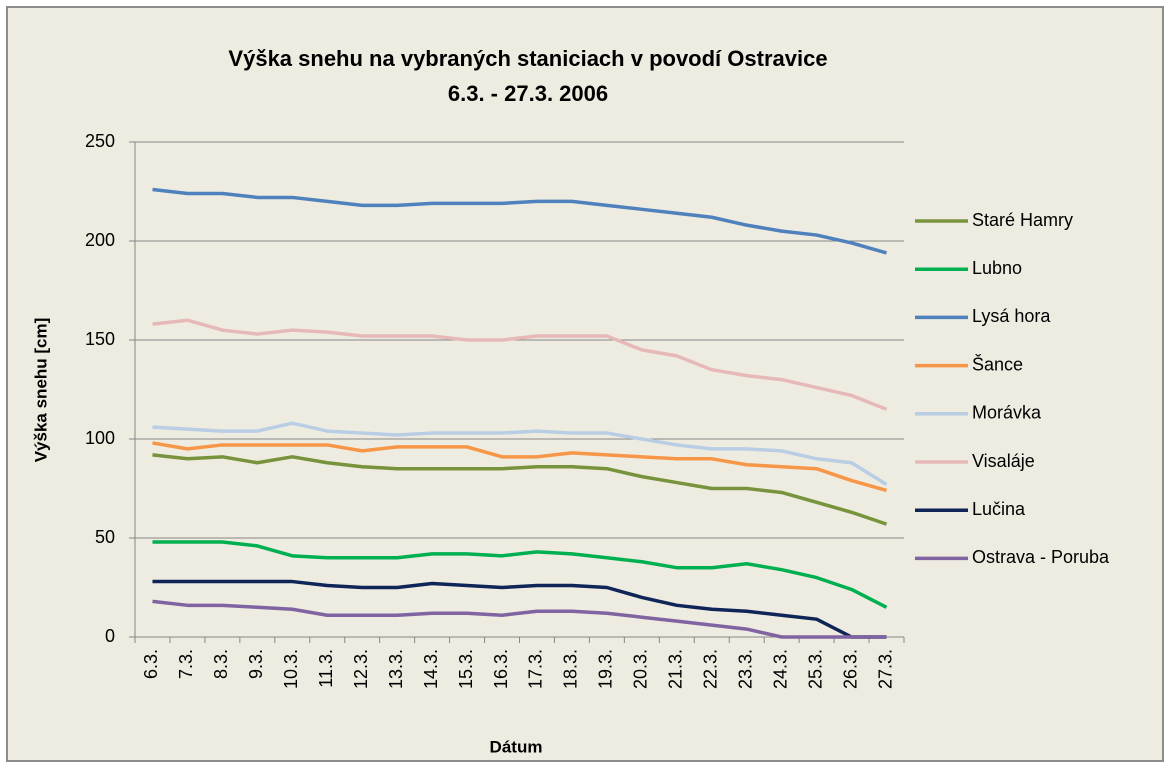 The width and height of the screenshot is (1170, 764). What do you see at coordinates (291, 669) in the screenshot?
I see `x-tick-label: 10.3.` at bounding box center [291, 669].